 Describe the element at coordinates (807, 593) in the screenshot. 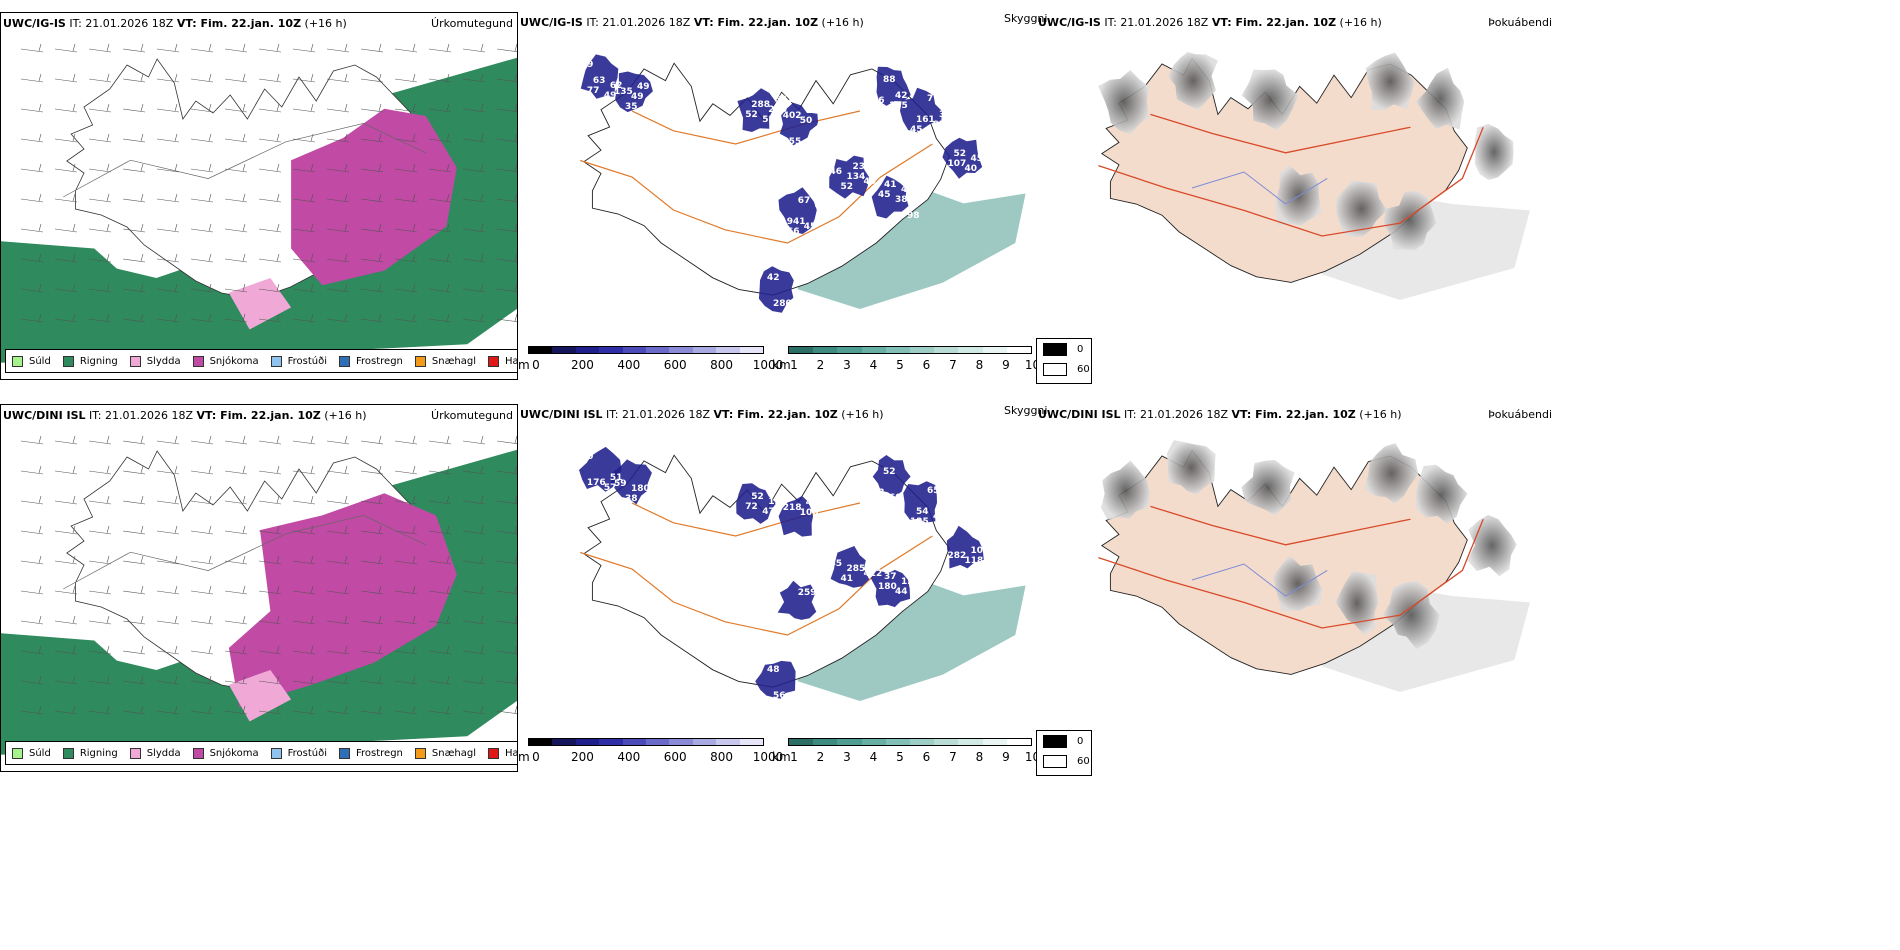

I see `snow-depth-label: 259` at that location.